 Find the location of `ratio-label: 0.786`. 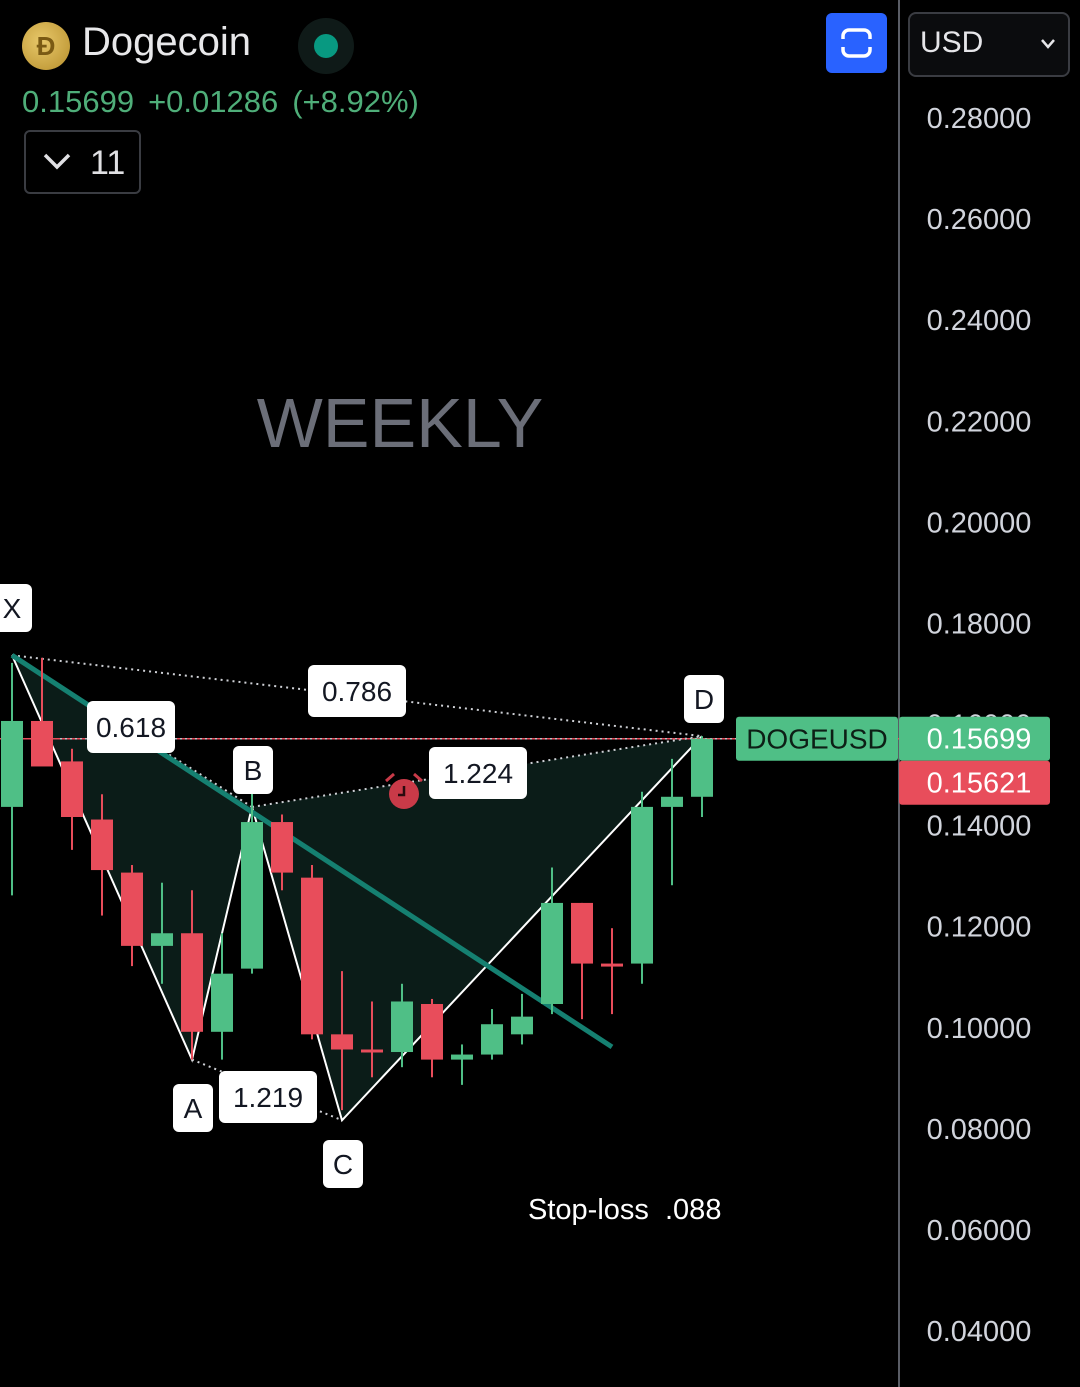

ratio-label: 0.786 is located at coordinates (357, 691).